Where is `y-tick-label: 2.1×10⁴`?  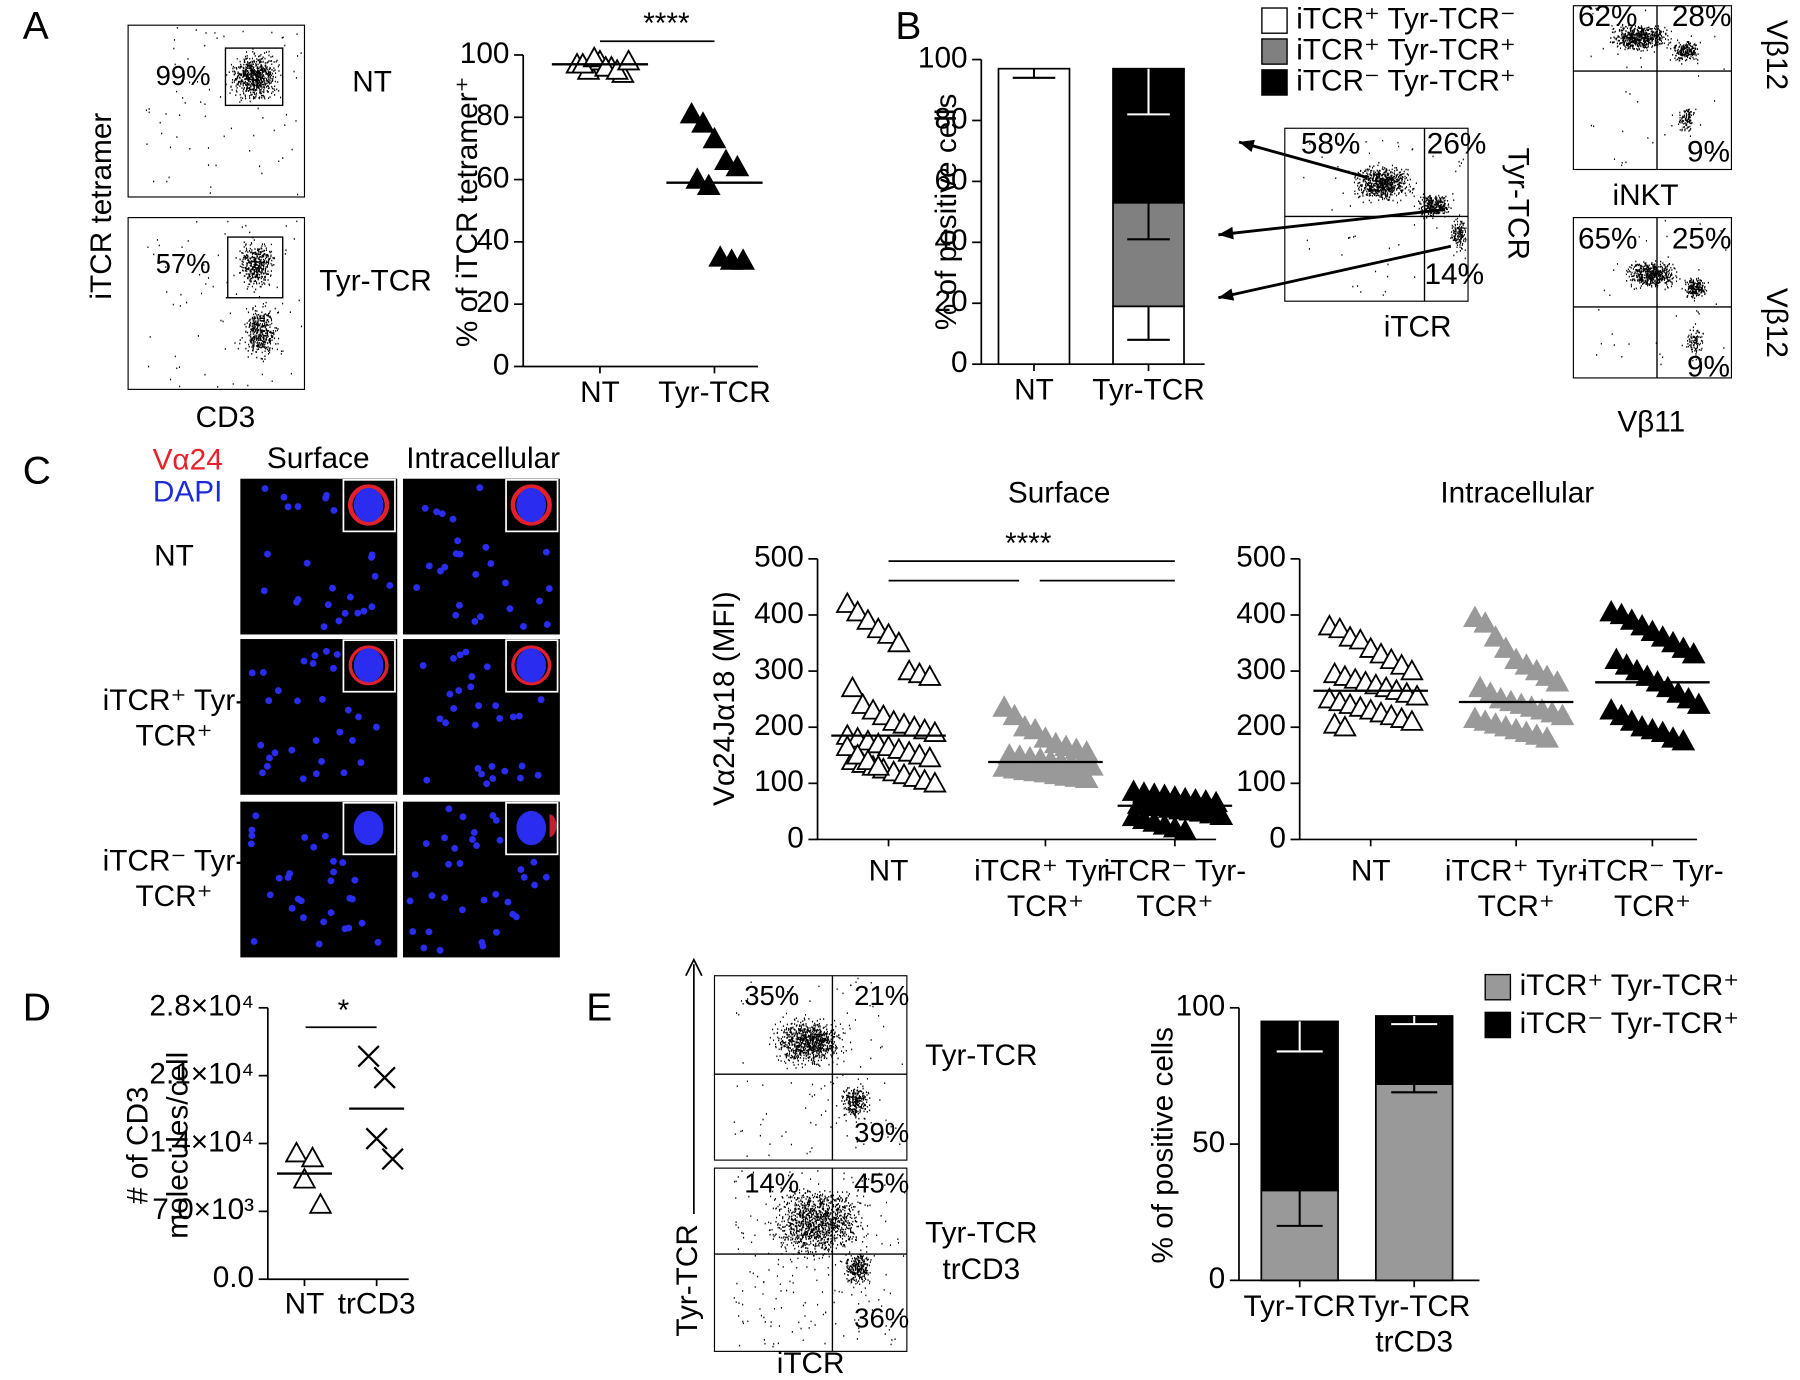
y-tick-label: 2.1×10⁴ is located at coordinates (201, 1074).